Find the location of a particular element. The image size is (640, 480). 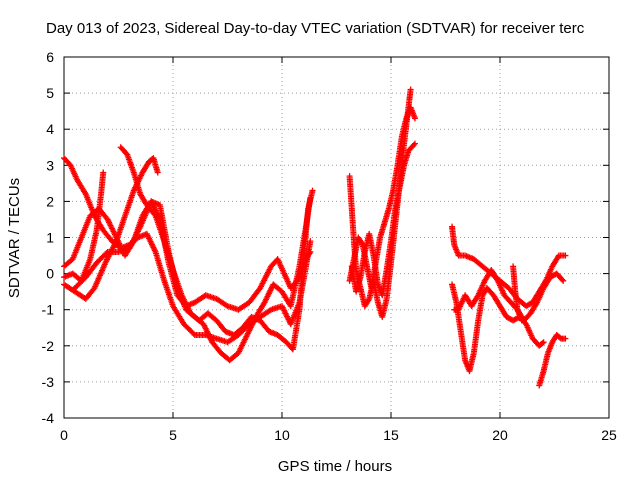

y-tick-label: -4 is located at coordinates (48, 418).